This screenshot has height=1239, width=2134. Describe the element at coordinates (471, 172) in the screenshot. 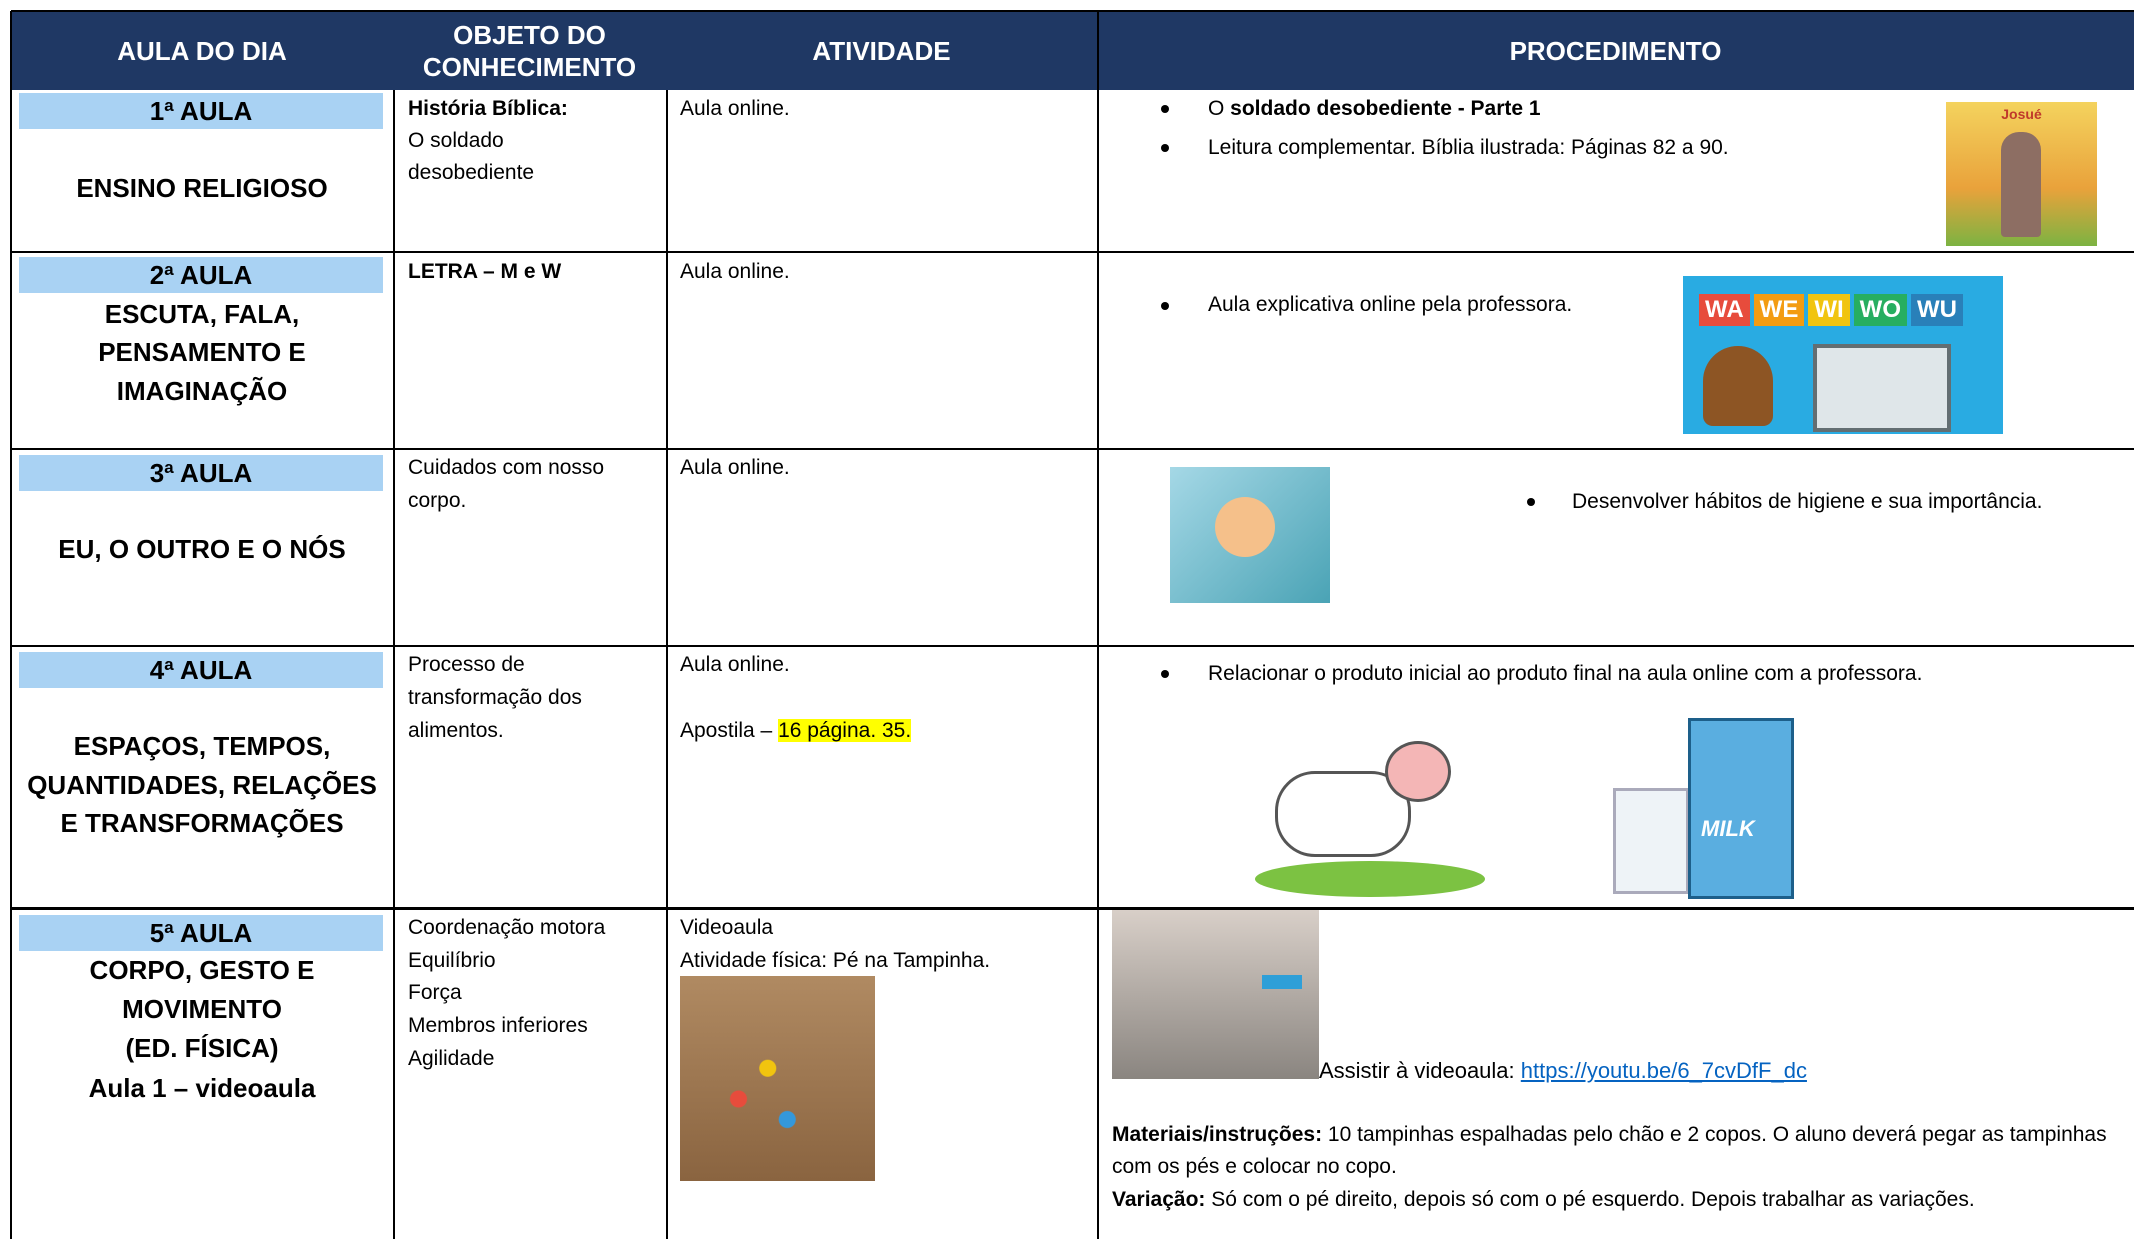

I see `objeto: desobediente` at that location.